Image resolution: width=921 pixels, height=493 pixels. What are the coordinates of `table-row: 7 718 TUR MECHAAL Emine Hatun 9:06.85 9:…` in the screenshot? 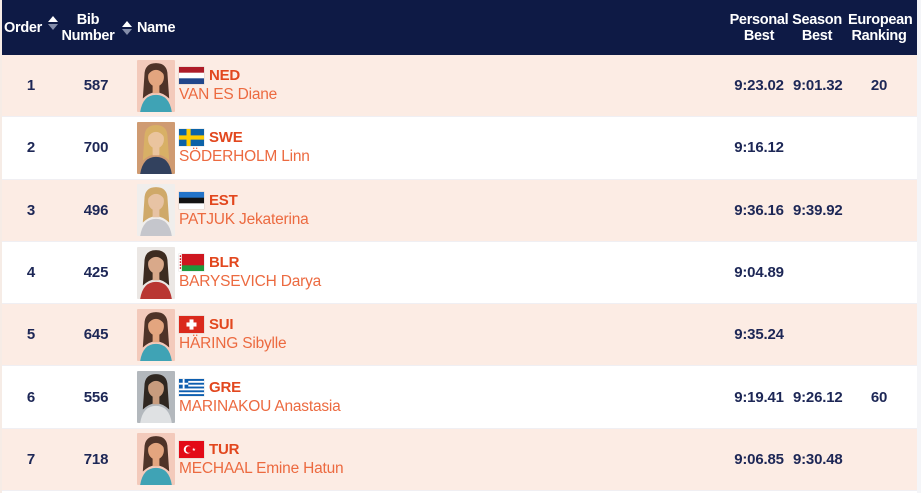 It's located at (459, 460).